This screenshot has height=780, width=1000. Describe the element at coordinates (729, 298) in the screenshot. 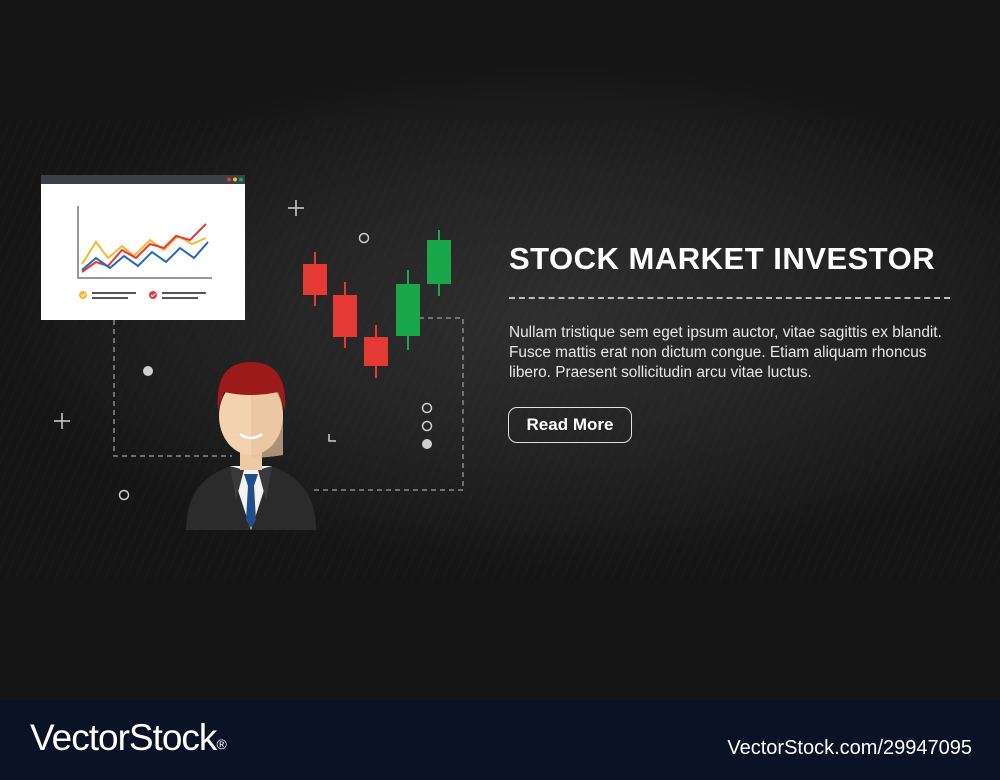

I see `title-divider` at that location.